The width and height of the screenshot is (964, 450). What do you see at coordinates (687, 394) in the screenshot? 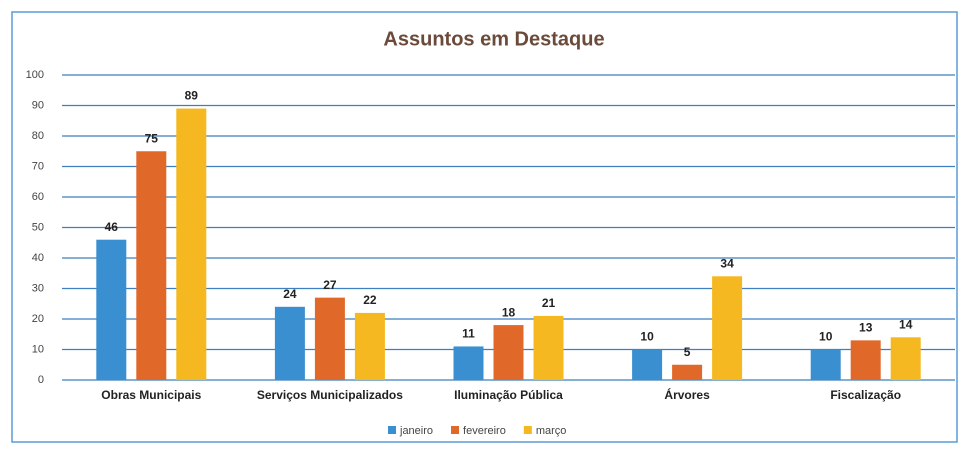
I see `x-tick-label: Árvores` at bounding box center [687, 394].